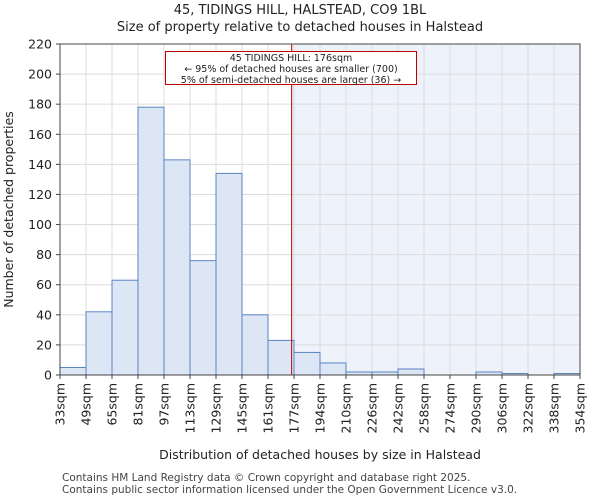  I want to click on x-tick-label: 338sqm, so click(554, 408).